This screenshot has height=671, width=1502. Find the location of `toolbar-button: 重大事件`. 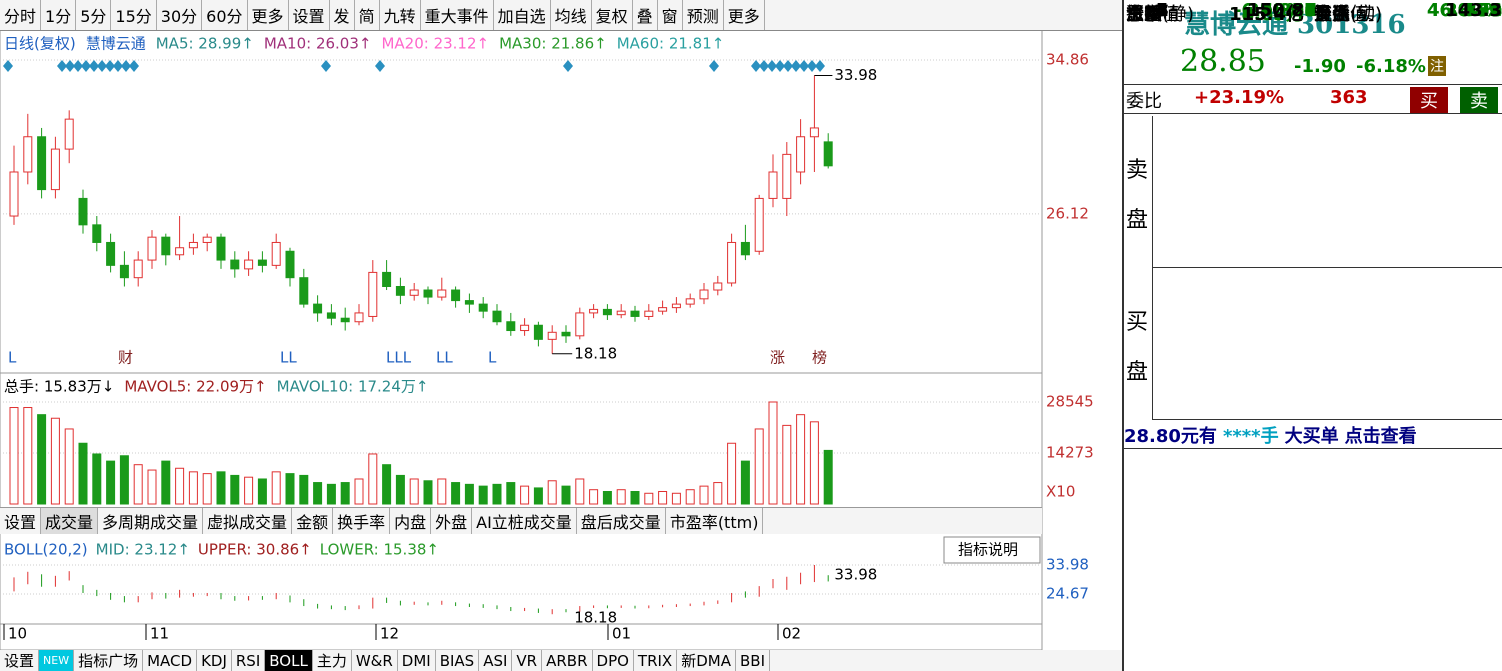

toolbar-button: 重大事件 is located at coordinates (457, 15).